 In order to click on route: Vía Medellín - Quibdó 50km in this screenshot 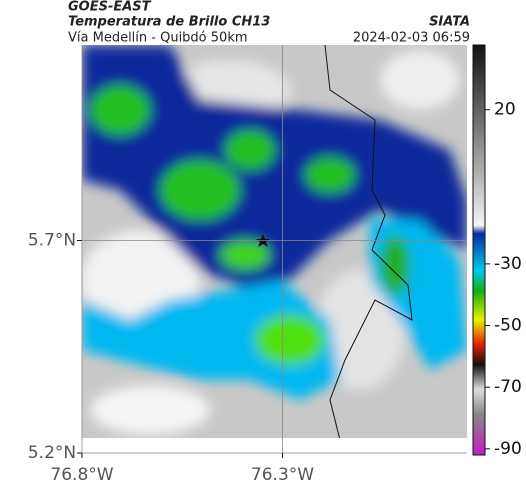, I will do `click(158, 38)`.